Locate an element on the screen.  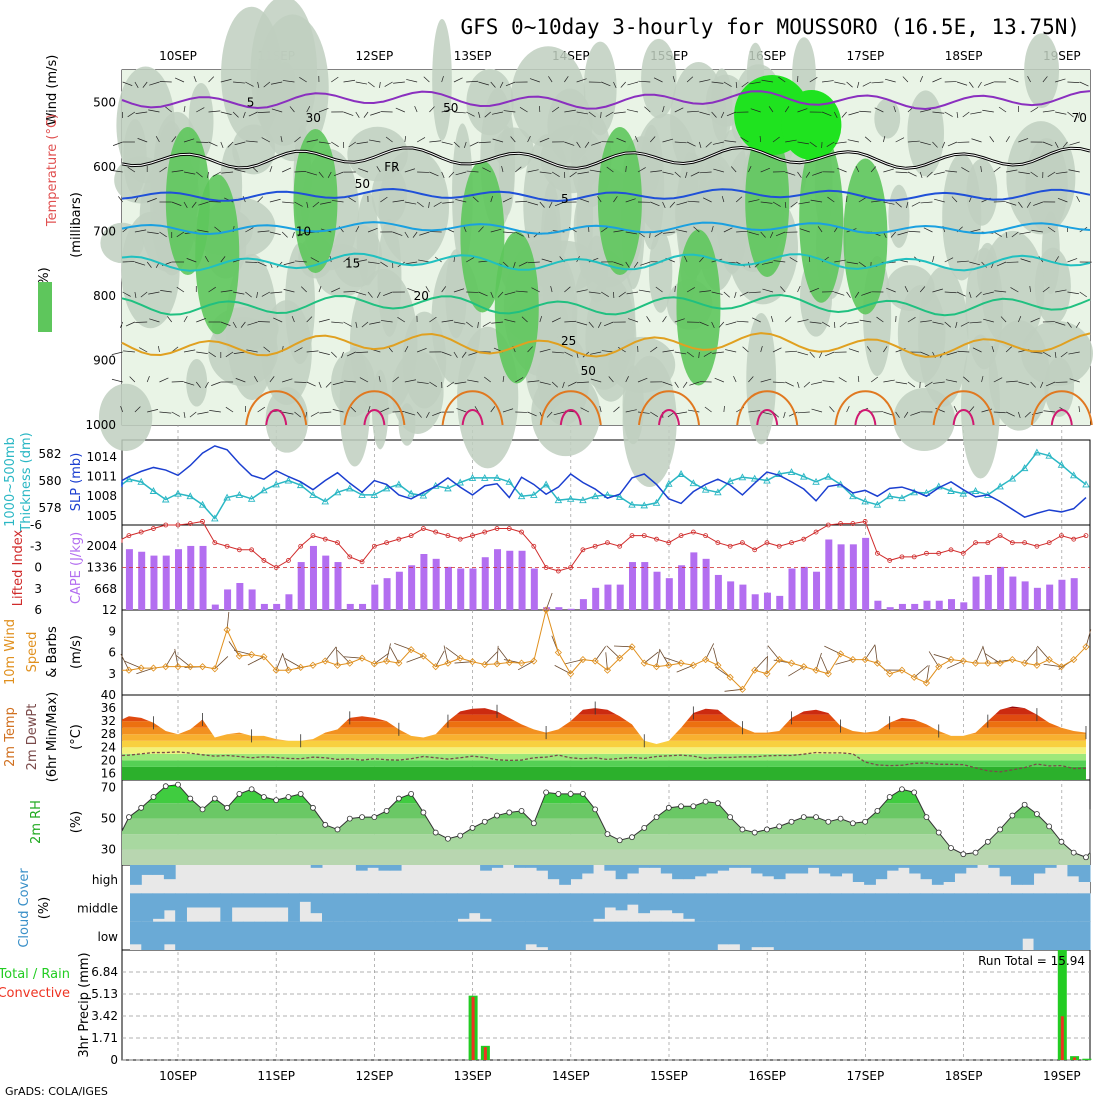
temp-band is located at coordinates (604, 707).